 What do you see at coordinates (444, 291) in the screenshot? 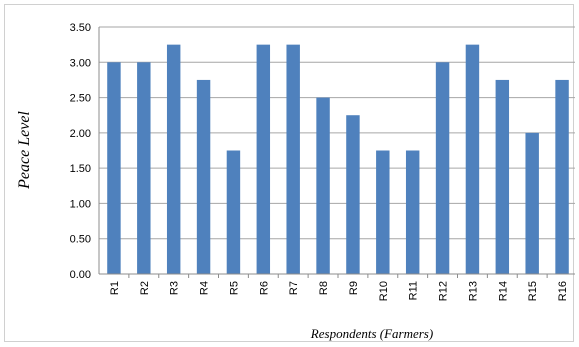
I see `x-tick-label: R12` at bounding box center [444, 291].